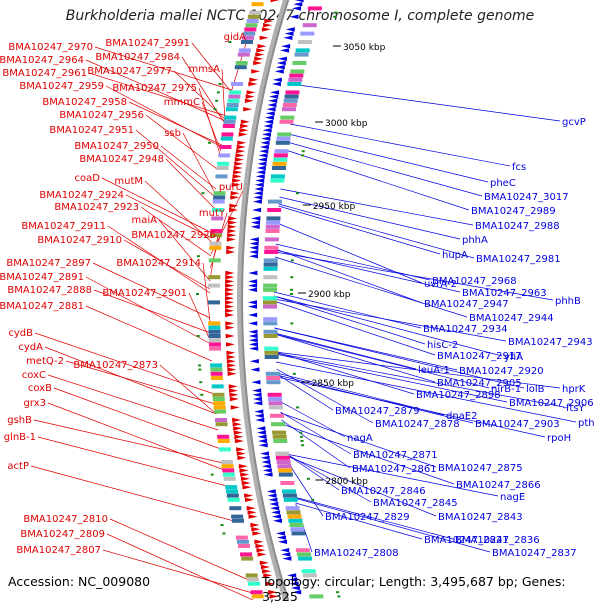 This screenshot has height=604, width=600. What do you see at coordinates (129, 71) in the screenshot?
I see `gene-label-forward: BMA10247_2977` at bounding box center [129, 71].